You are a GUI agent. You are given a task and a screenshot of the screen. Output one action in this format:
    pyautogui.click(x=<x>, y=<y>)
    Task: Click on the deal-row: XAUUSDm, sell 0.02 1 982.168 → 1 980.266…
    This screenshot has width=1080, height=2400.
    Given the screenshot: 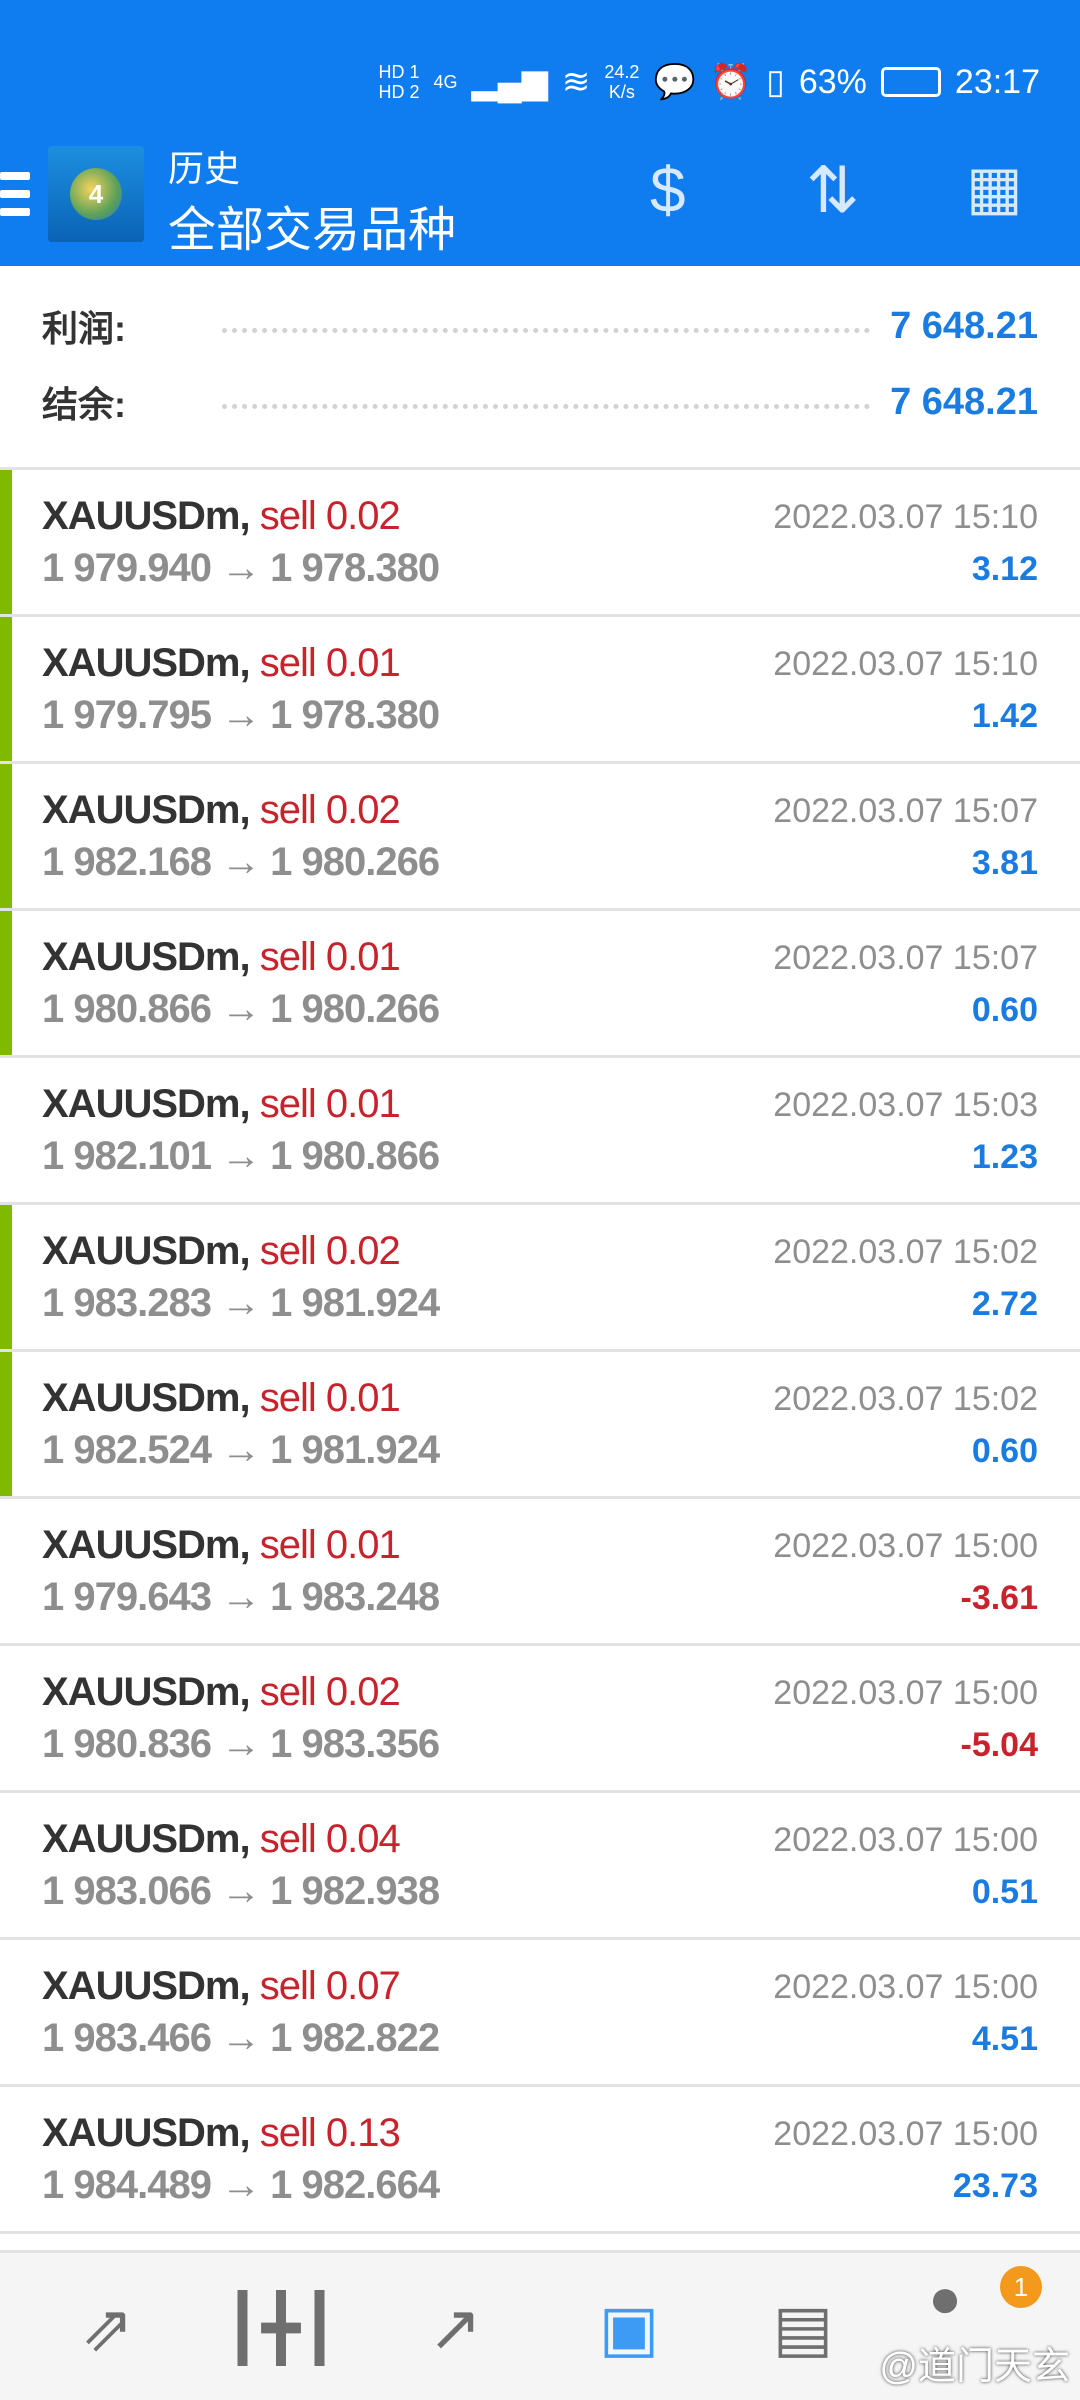 What is the action you would take?
    pyautogui.click(x=540, y=837)
    